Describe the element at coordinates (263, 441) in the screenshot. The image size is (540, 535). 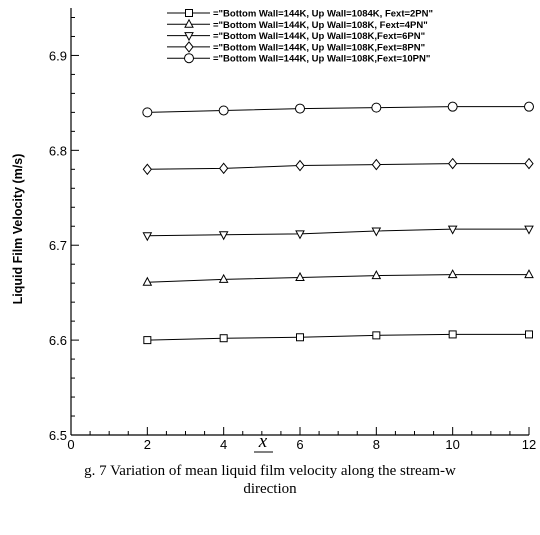
I see `x-axis-title-numerator: x` at that location.